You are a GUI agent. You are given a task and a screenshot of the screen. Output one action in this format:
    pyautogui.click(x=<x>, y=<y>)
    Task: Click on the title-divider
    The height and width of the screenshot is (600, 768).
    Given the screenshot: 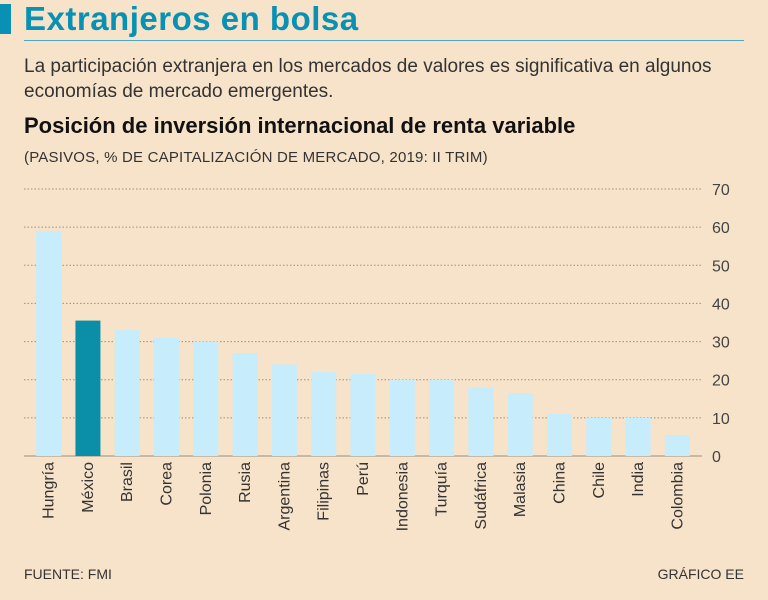 What is the action you would take?
    pyautogui.click(x=384, y=40)
    